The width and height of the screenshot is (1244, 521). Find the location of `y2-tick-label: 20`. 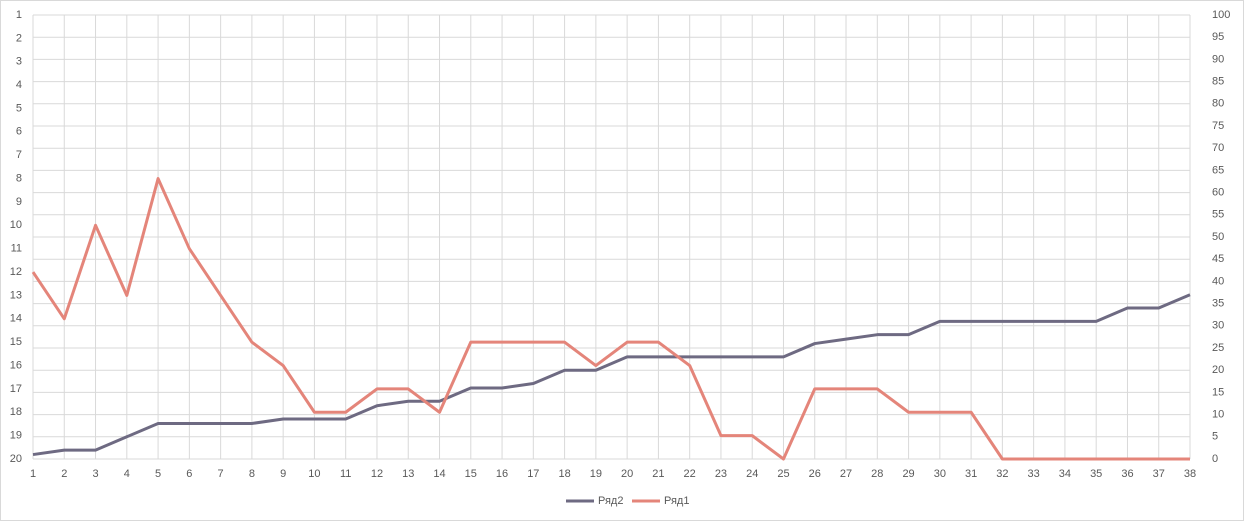

y2-tick-label: 20 is located at coordinates (1218, 370).